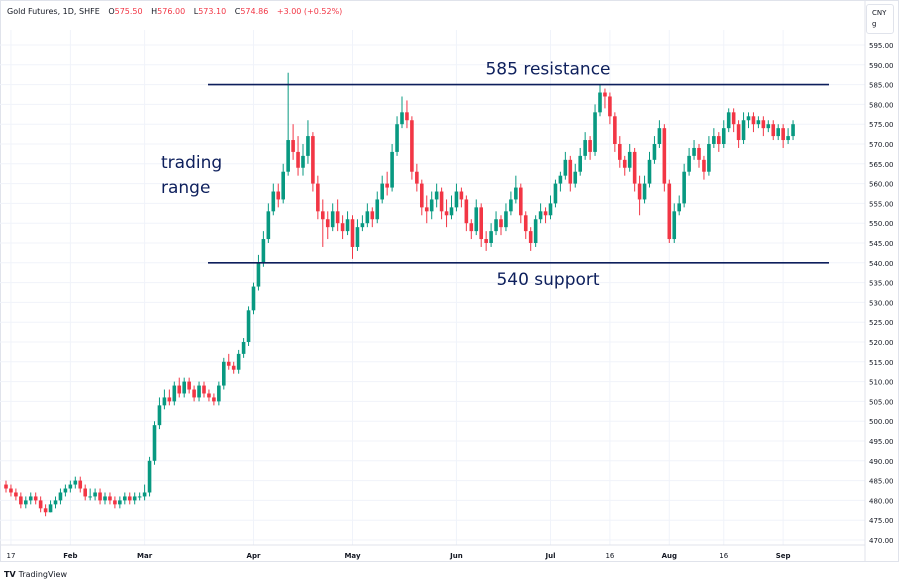 This screenshot has height=586, width=900. I want to click on x-tick-label: Feb, so click(70, 556).